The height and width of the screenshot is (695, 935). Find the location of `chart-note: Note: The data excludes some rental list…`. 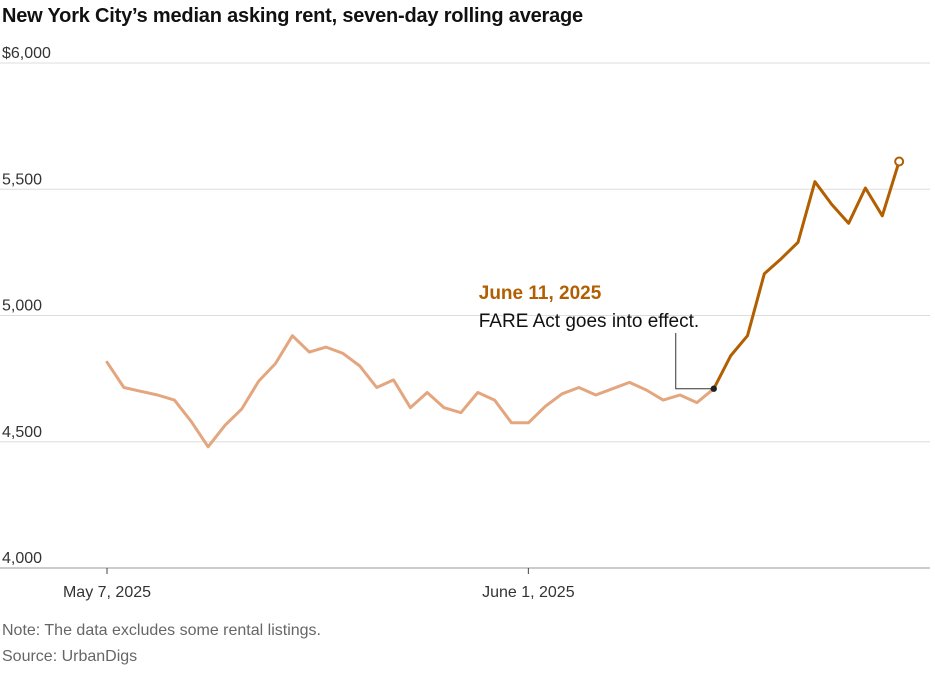

chart-note: Note: The data excludes some rental list… is located at coordinates (161, 630).